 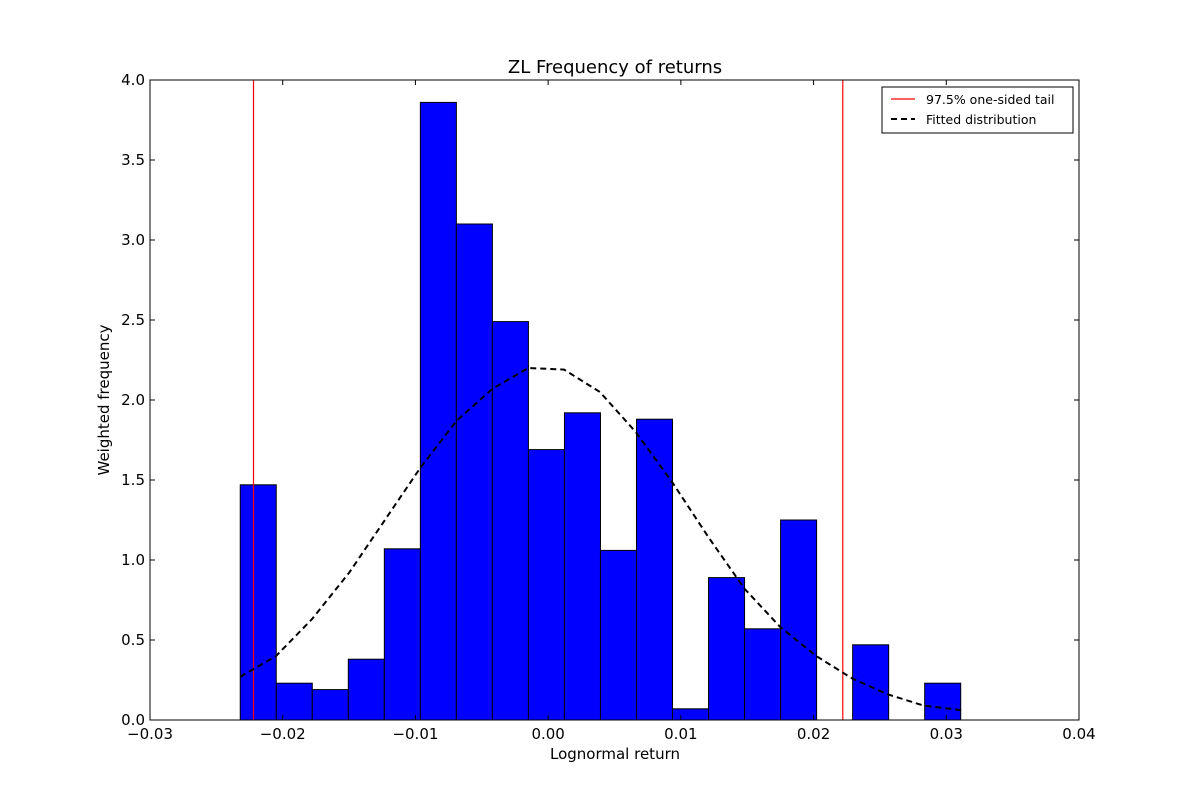 I want to click on x-axis-label: Lognormal return, so click(x=615, y=754).